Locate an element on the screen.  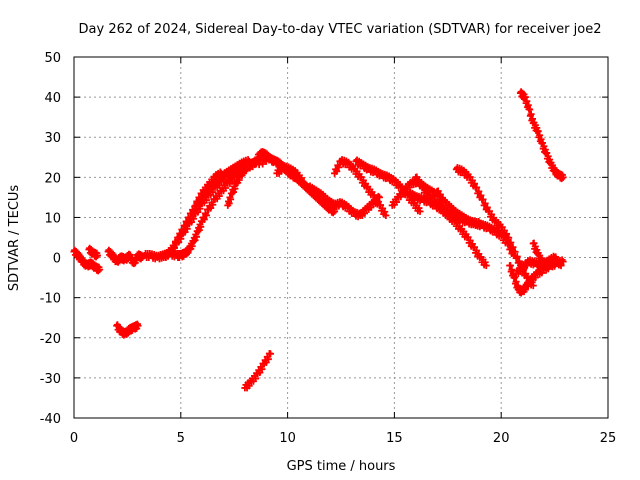
x-tick-label: 15 is located at coordinates (394, 438).